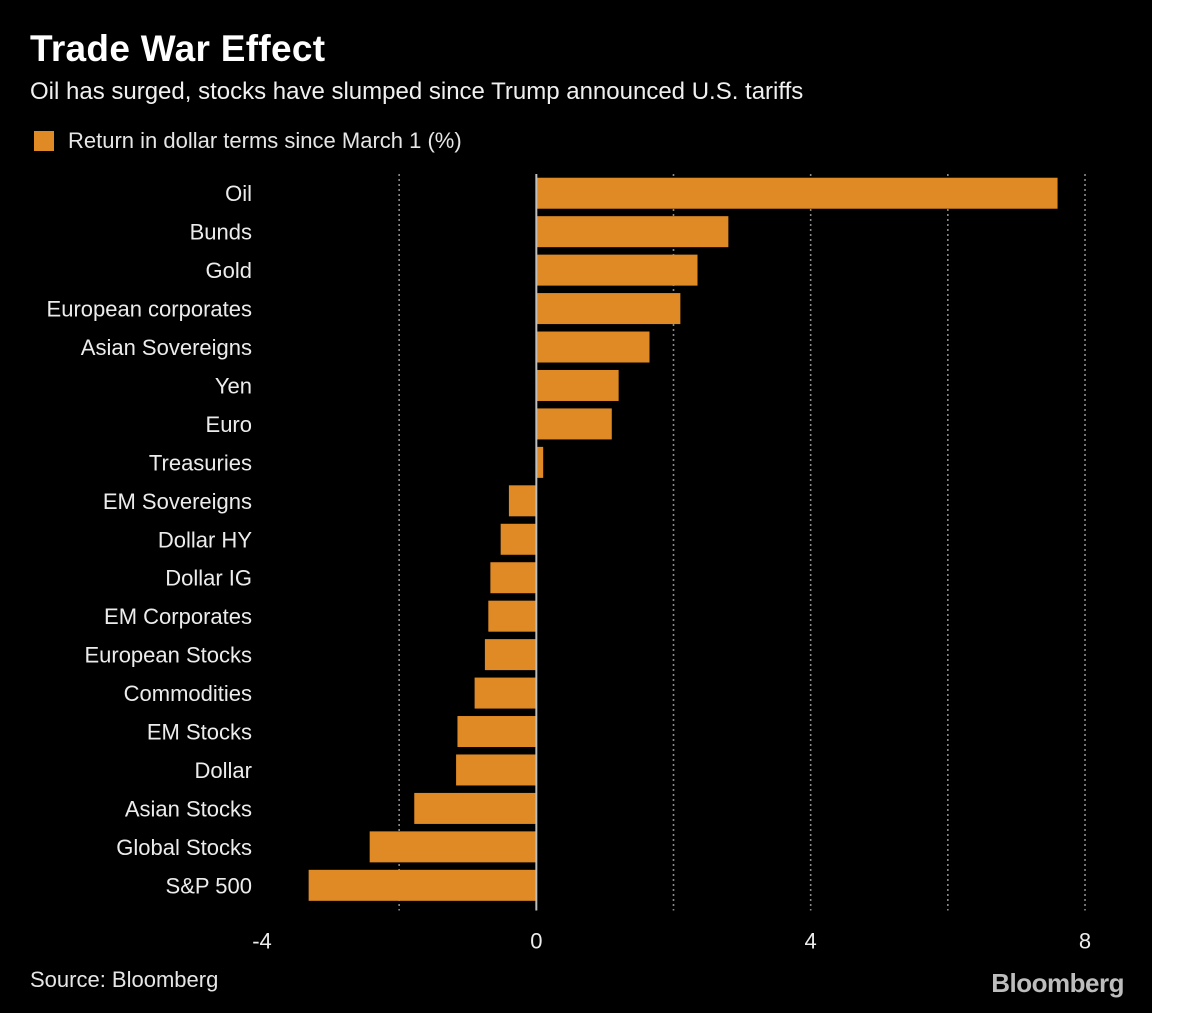 The height and width of the screenshot is (1013, 1200). Describe the element at coordinates (233, 385) in the screenshot. I see `category-label: Yen` at that location.